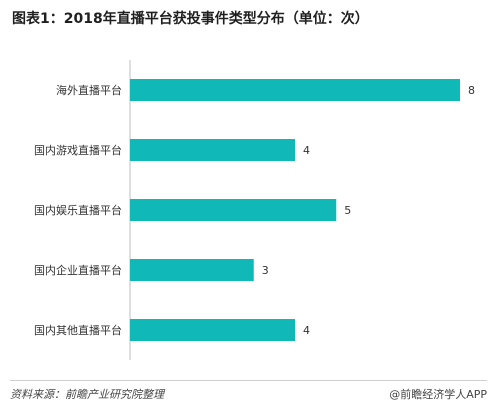  I want to click on bar-value-label: 5, so click(347, 210).